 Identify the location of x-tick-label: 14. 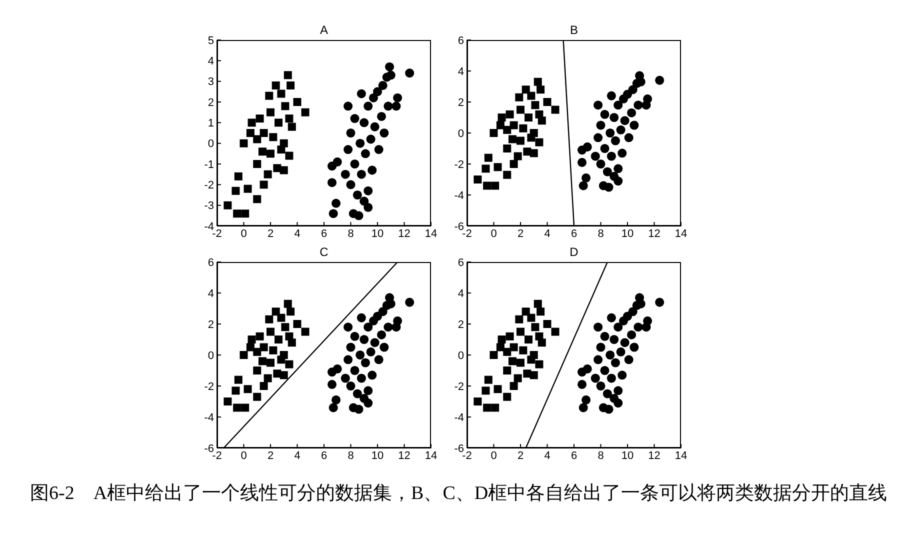
(681, 234).